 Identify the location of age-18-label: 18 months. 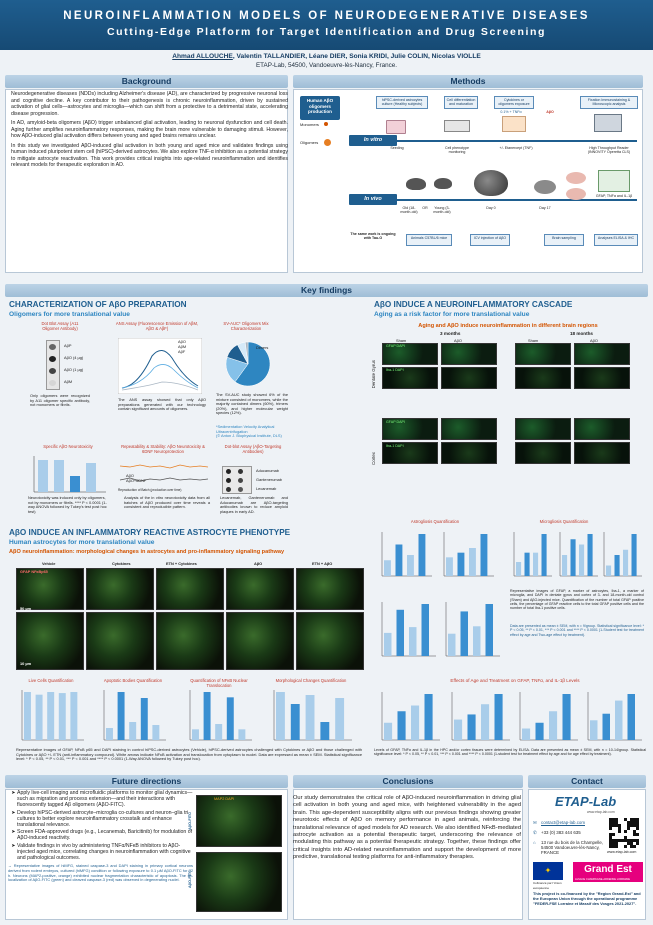
(581, 333).